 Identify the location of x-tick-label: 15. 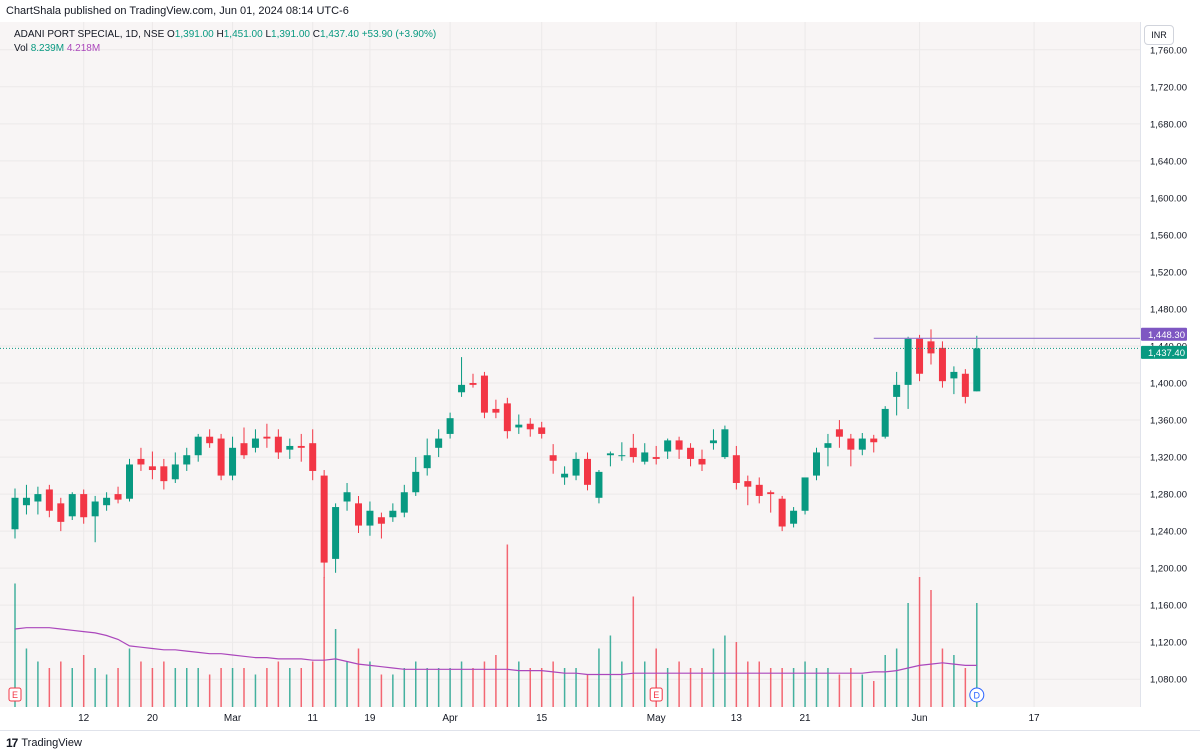
(542, 718).